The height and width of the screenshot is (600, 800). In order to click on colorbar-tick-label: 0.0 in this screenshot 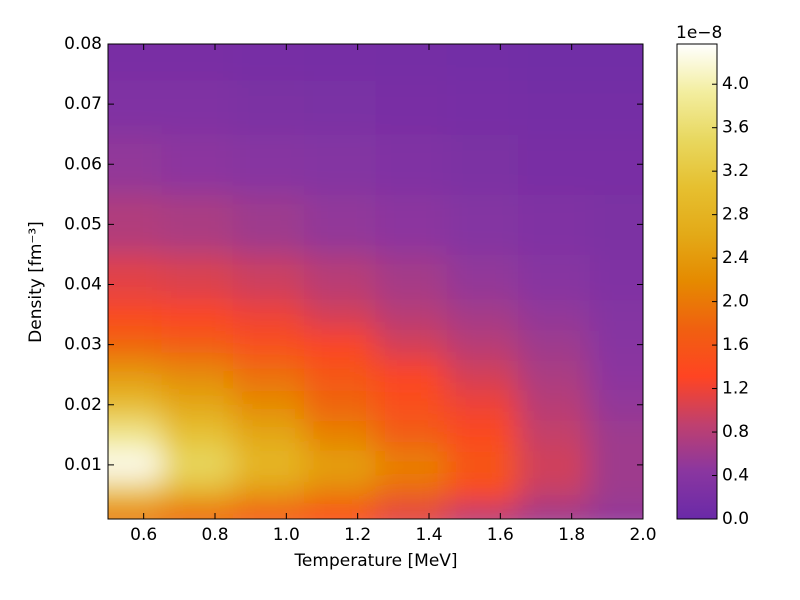, I will do `click(735, 519)`.